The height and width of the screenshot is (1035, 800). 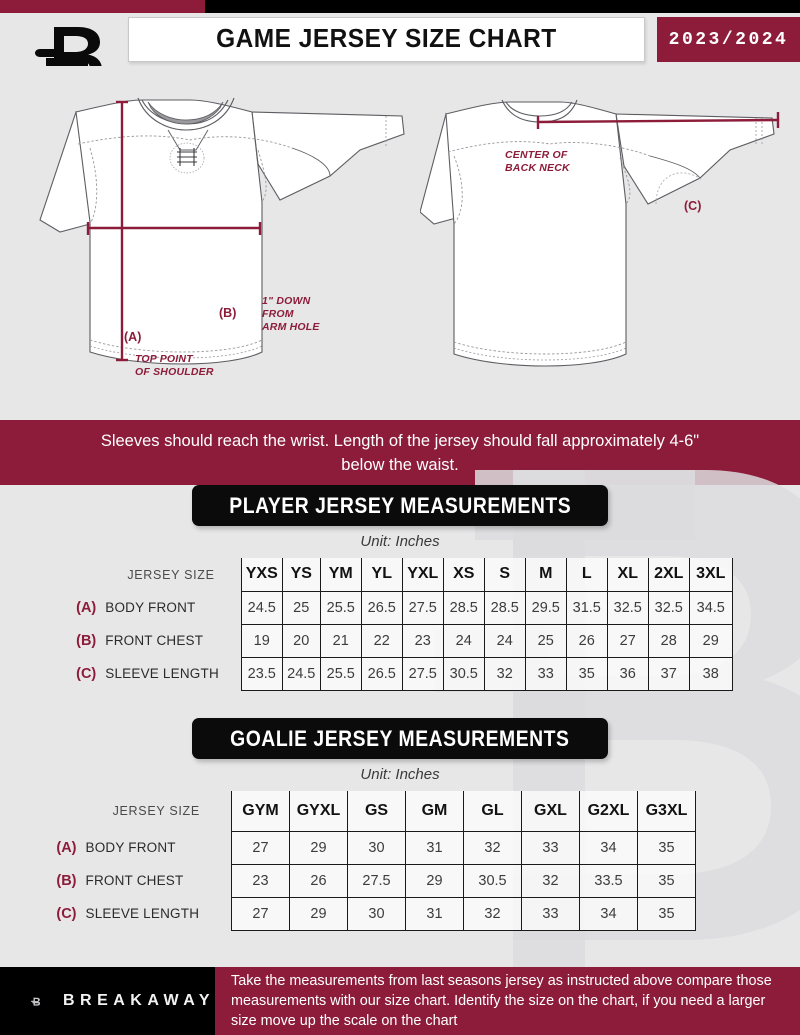 I want to click on table-row: (A) BODY FRONT 27 29 30 31 32 33 34 35, so click(x=400, y=847).